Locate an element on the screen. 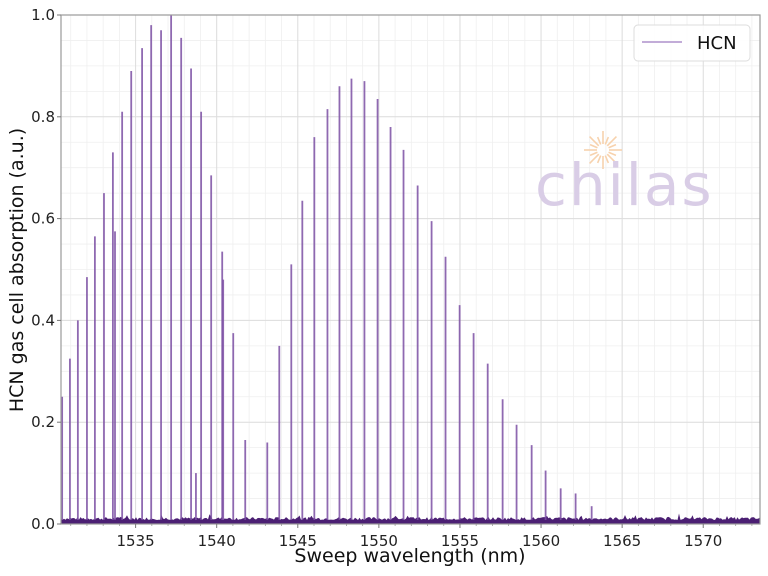  x-tick-label: 1565 is located at coordinates (622, 541).